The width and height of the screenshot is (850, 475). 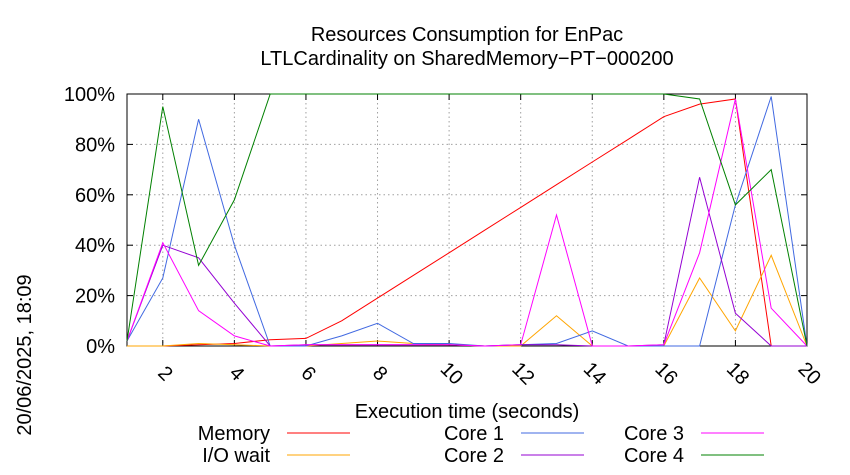 What do you see at coordinates (594, 373) in the screenshot?
I see `x-tick-label: 14` at bounding box center [594, 373].